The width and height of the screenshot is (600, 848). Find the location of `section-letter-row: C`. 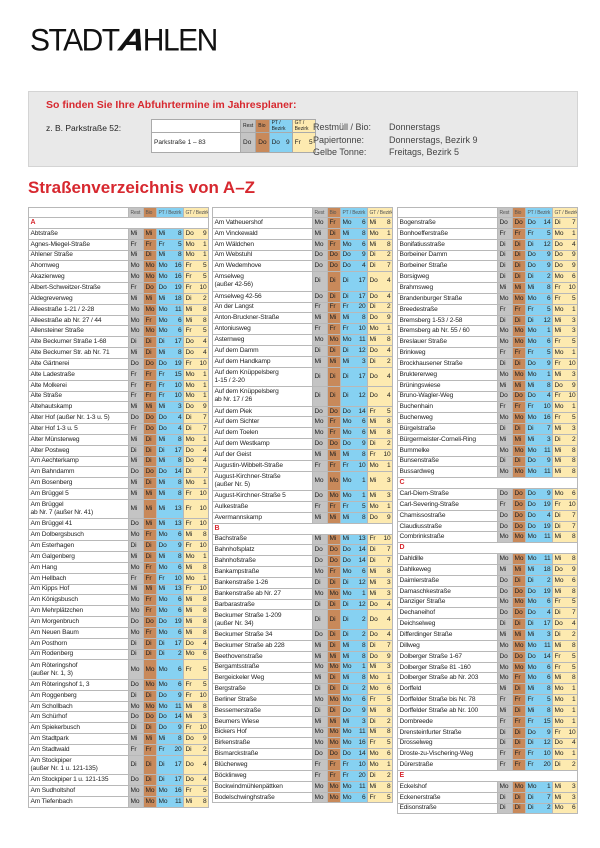

section-letter-row: C is located at coordinates (487, 483).